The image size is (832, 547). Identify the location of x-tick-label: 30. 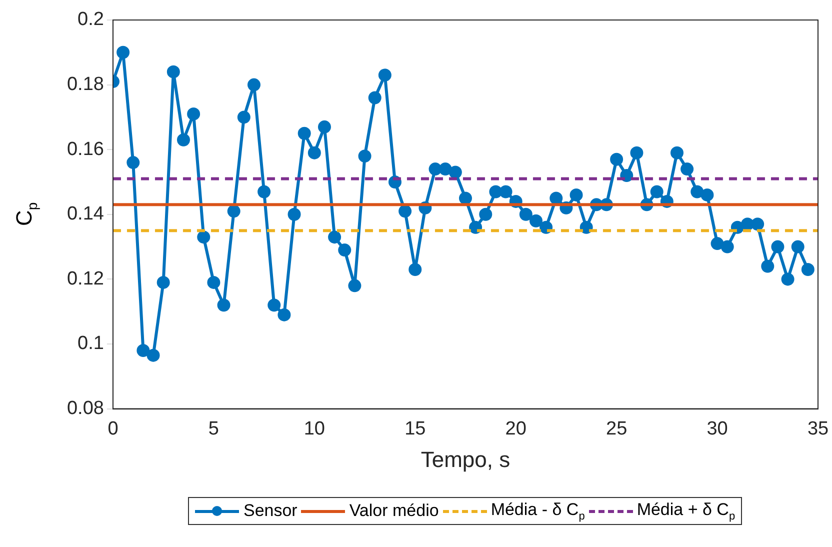
(717, 429).